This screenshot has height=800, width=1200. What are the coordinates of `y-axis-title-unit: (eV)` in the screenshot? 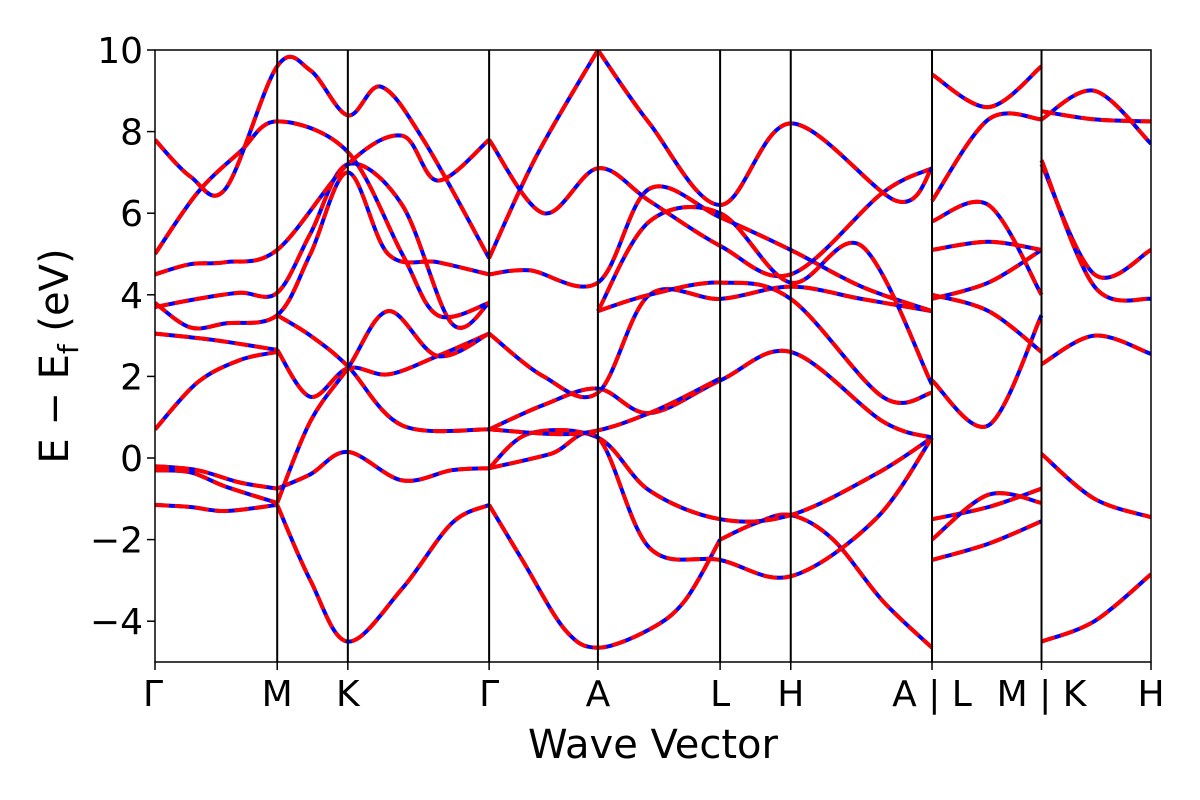 It's located at (55, 296).